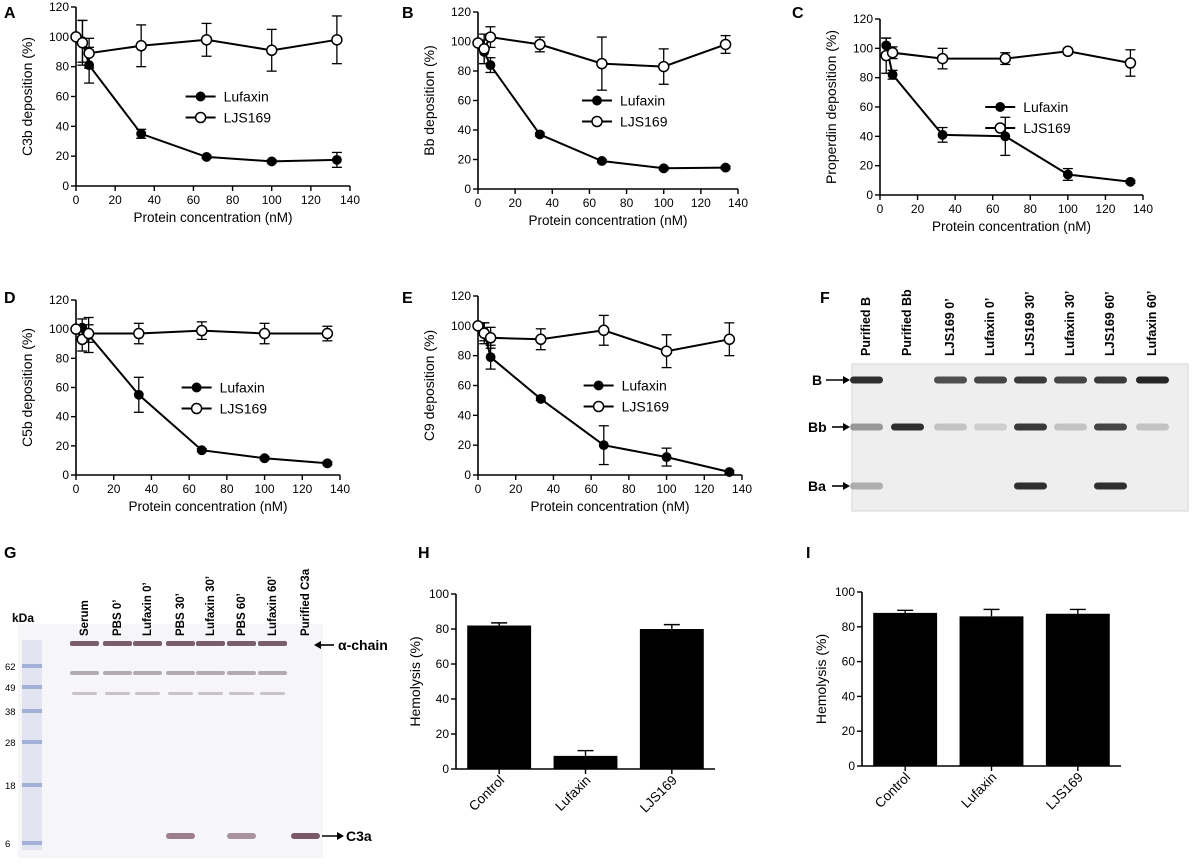 Image resolution: width=1192 pixels, height=864 pixels. I want to click on x-tick-label-d: 140, so click(340, 489).